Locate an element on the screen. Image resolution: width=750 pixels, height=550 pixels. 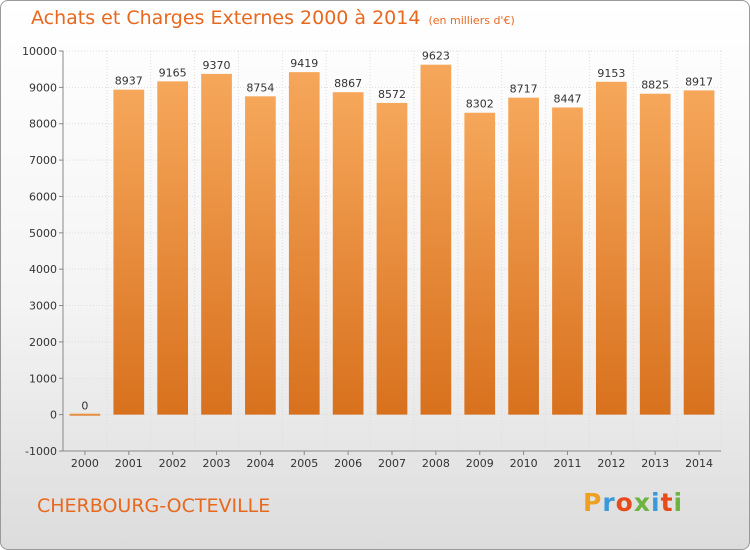
bar-2002 is located at coordinates (173, 248).